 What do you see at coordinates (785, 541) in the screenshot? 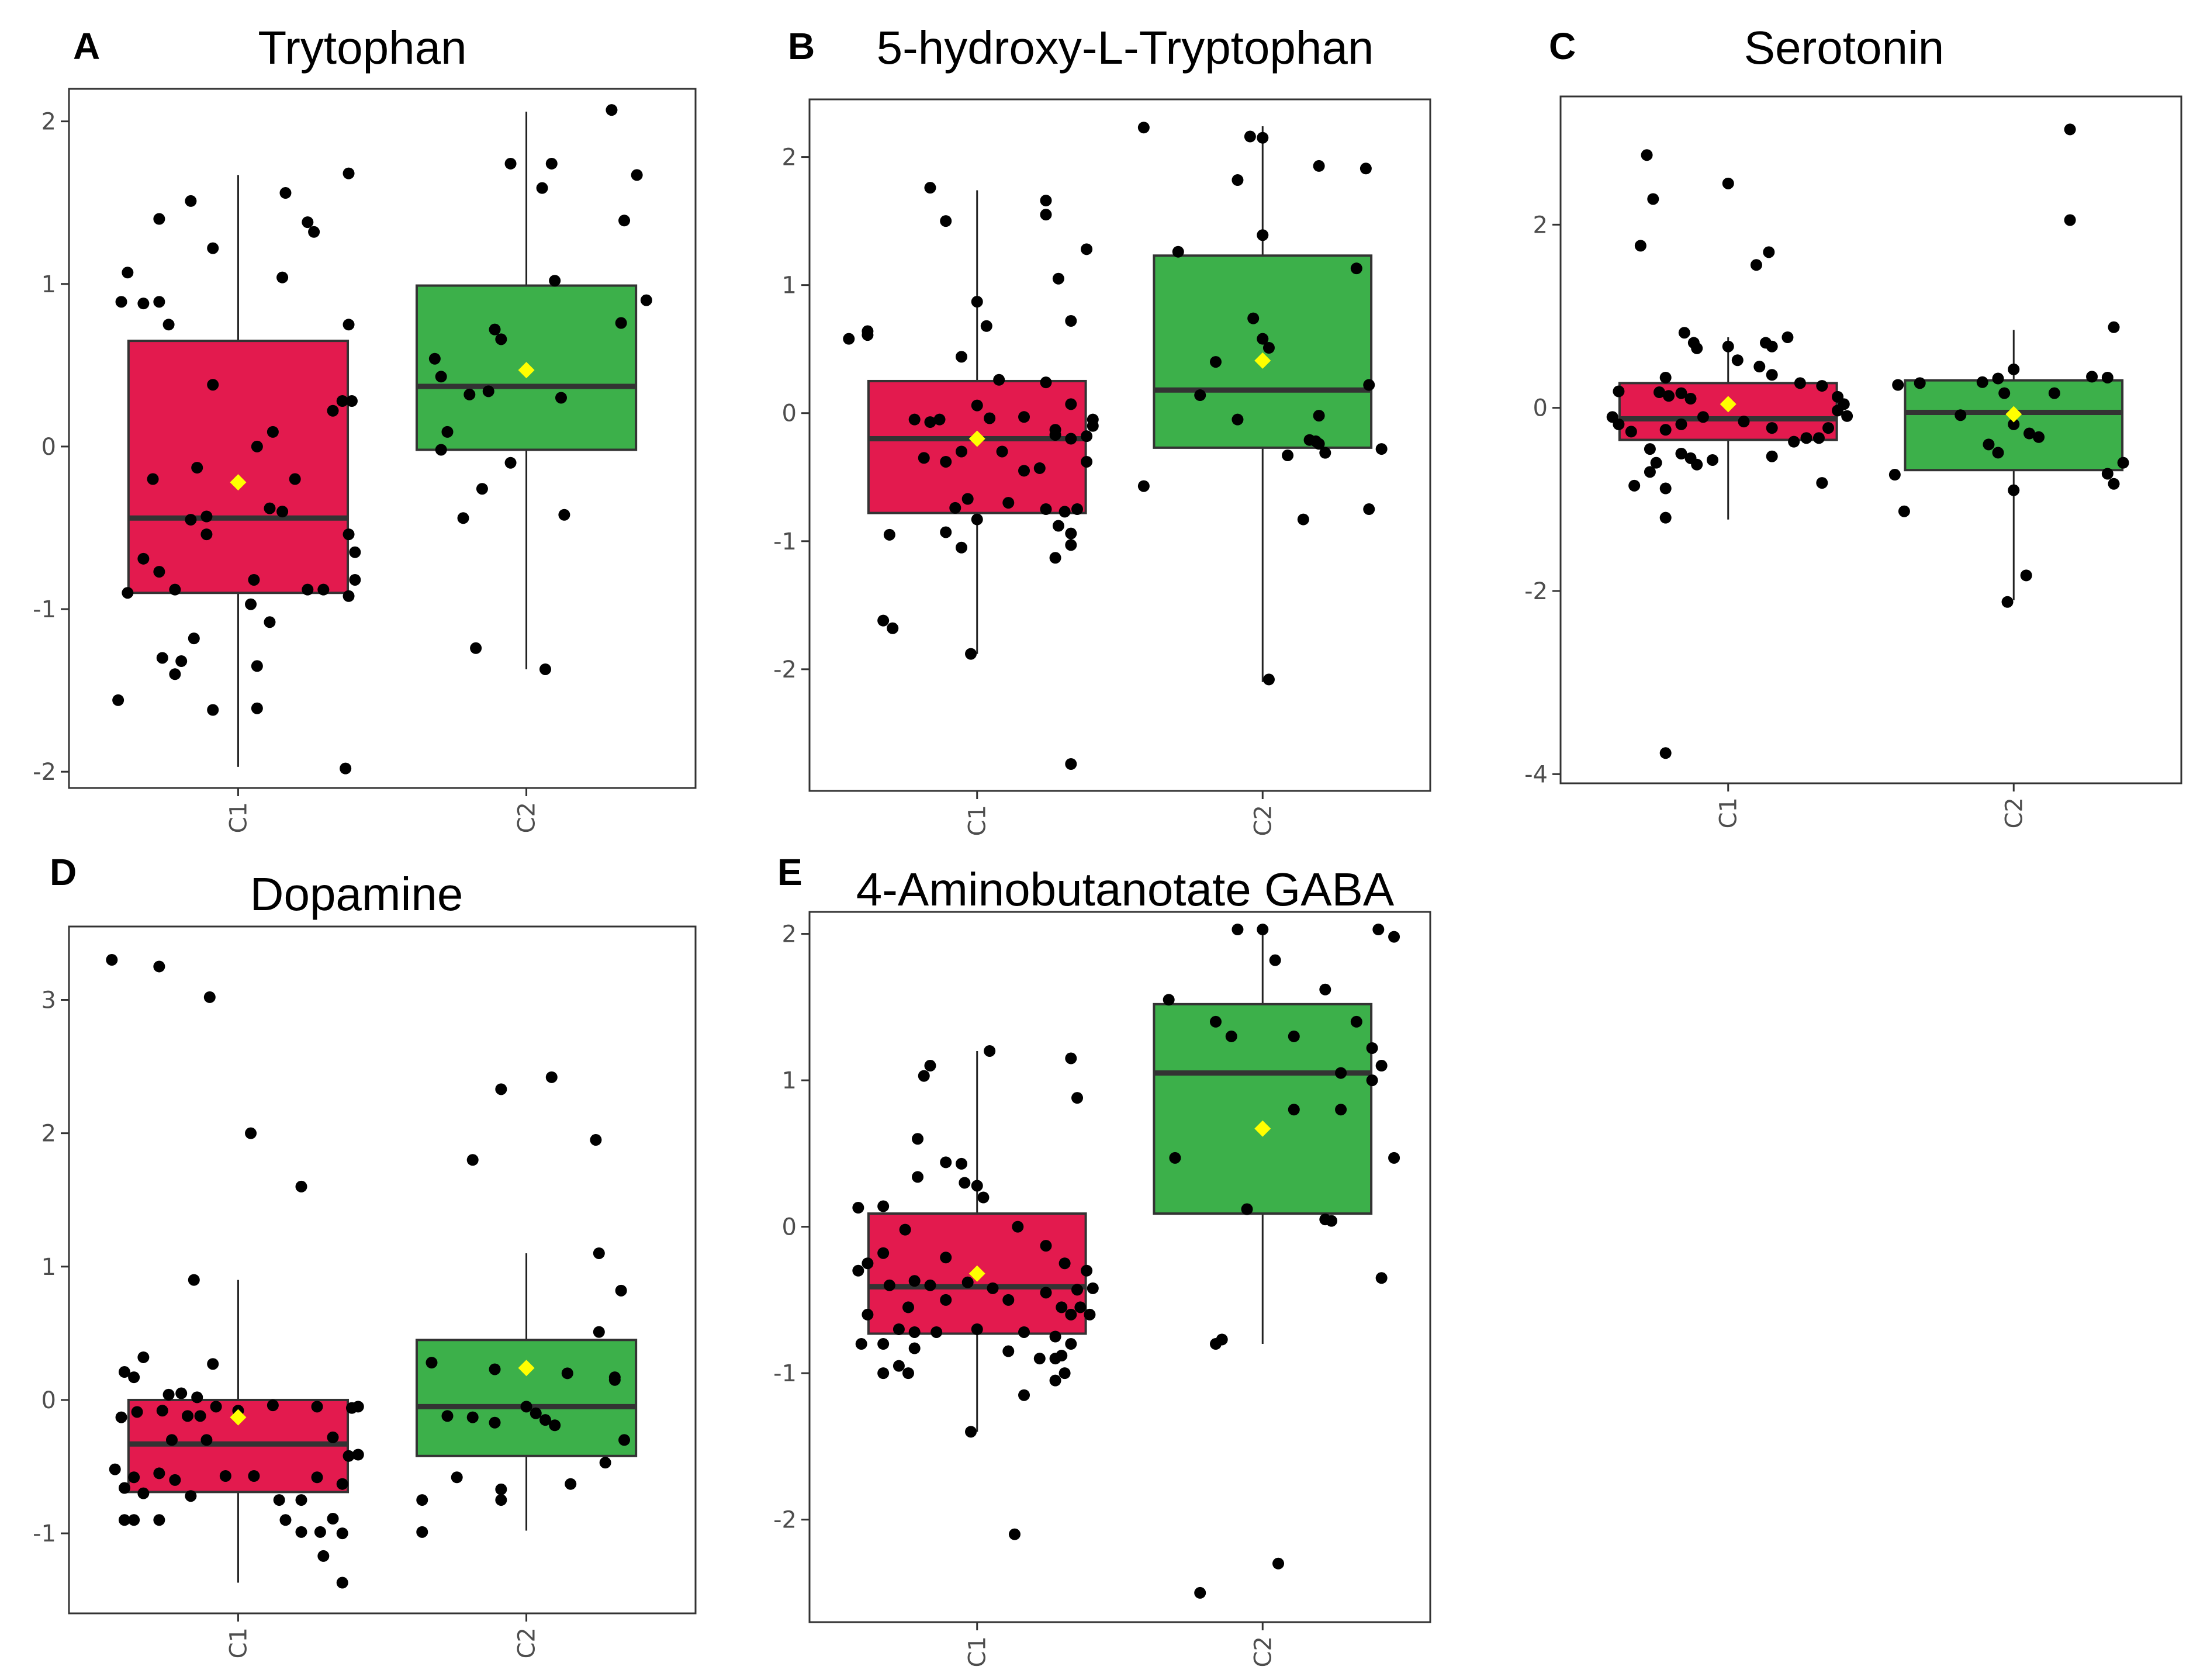
I see `y-tick-label: -1` at bounding box center [785, 541].